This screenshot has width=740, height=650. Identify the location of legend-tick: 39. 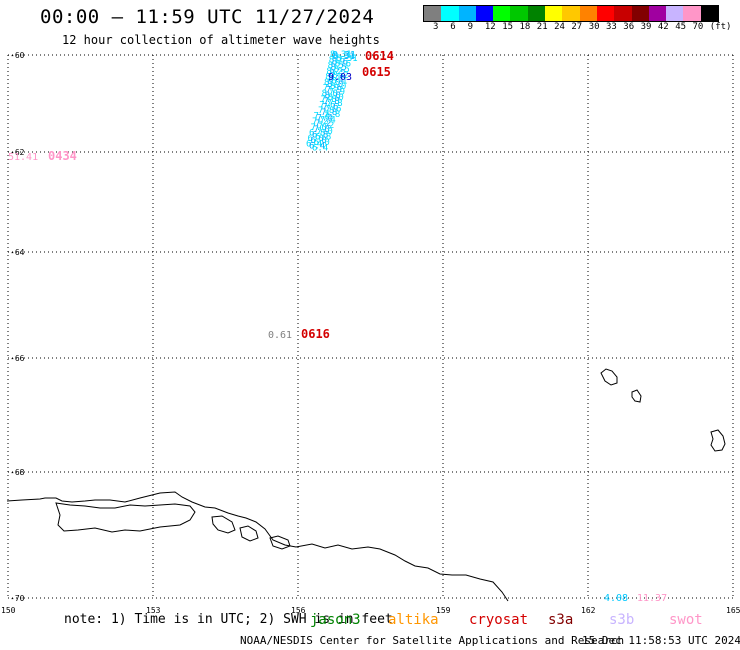
(646, 27).